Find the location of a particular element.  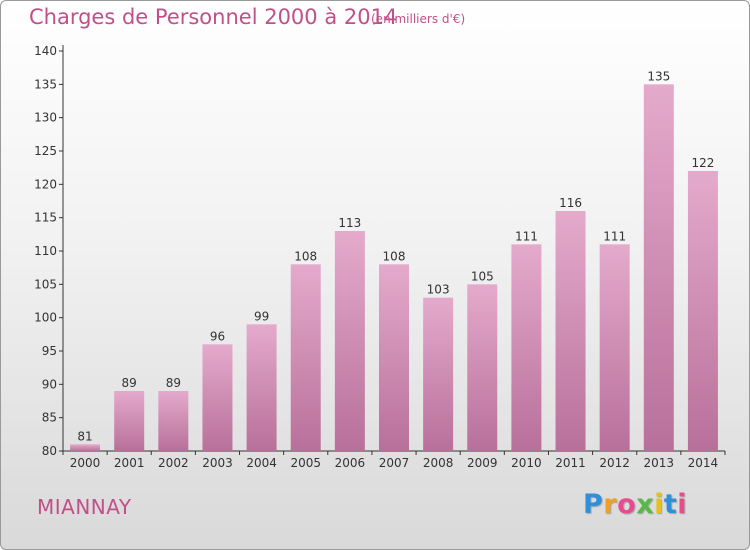

bar-2001 is located at coordinates (129, 421).